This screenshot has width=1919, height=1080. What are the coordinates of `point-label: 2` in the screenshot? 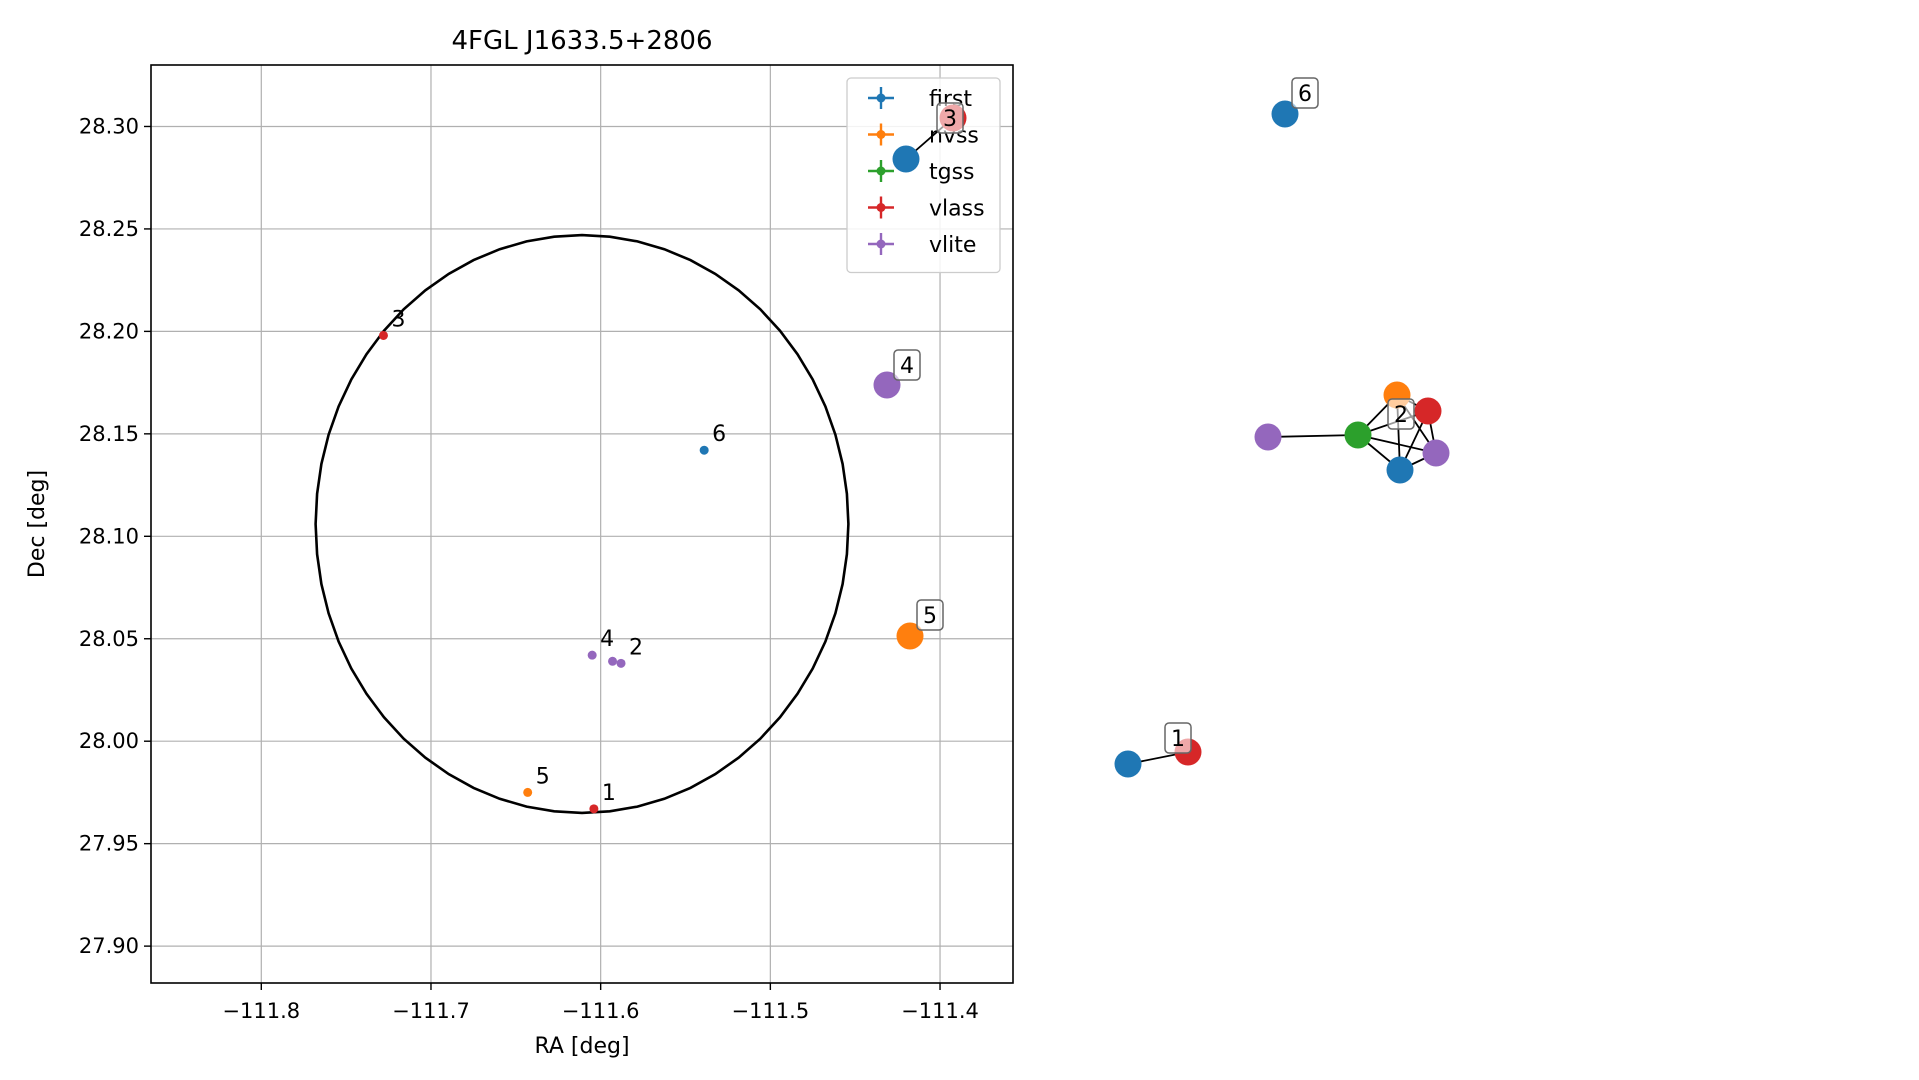 It's located at (636, 647).